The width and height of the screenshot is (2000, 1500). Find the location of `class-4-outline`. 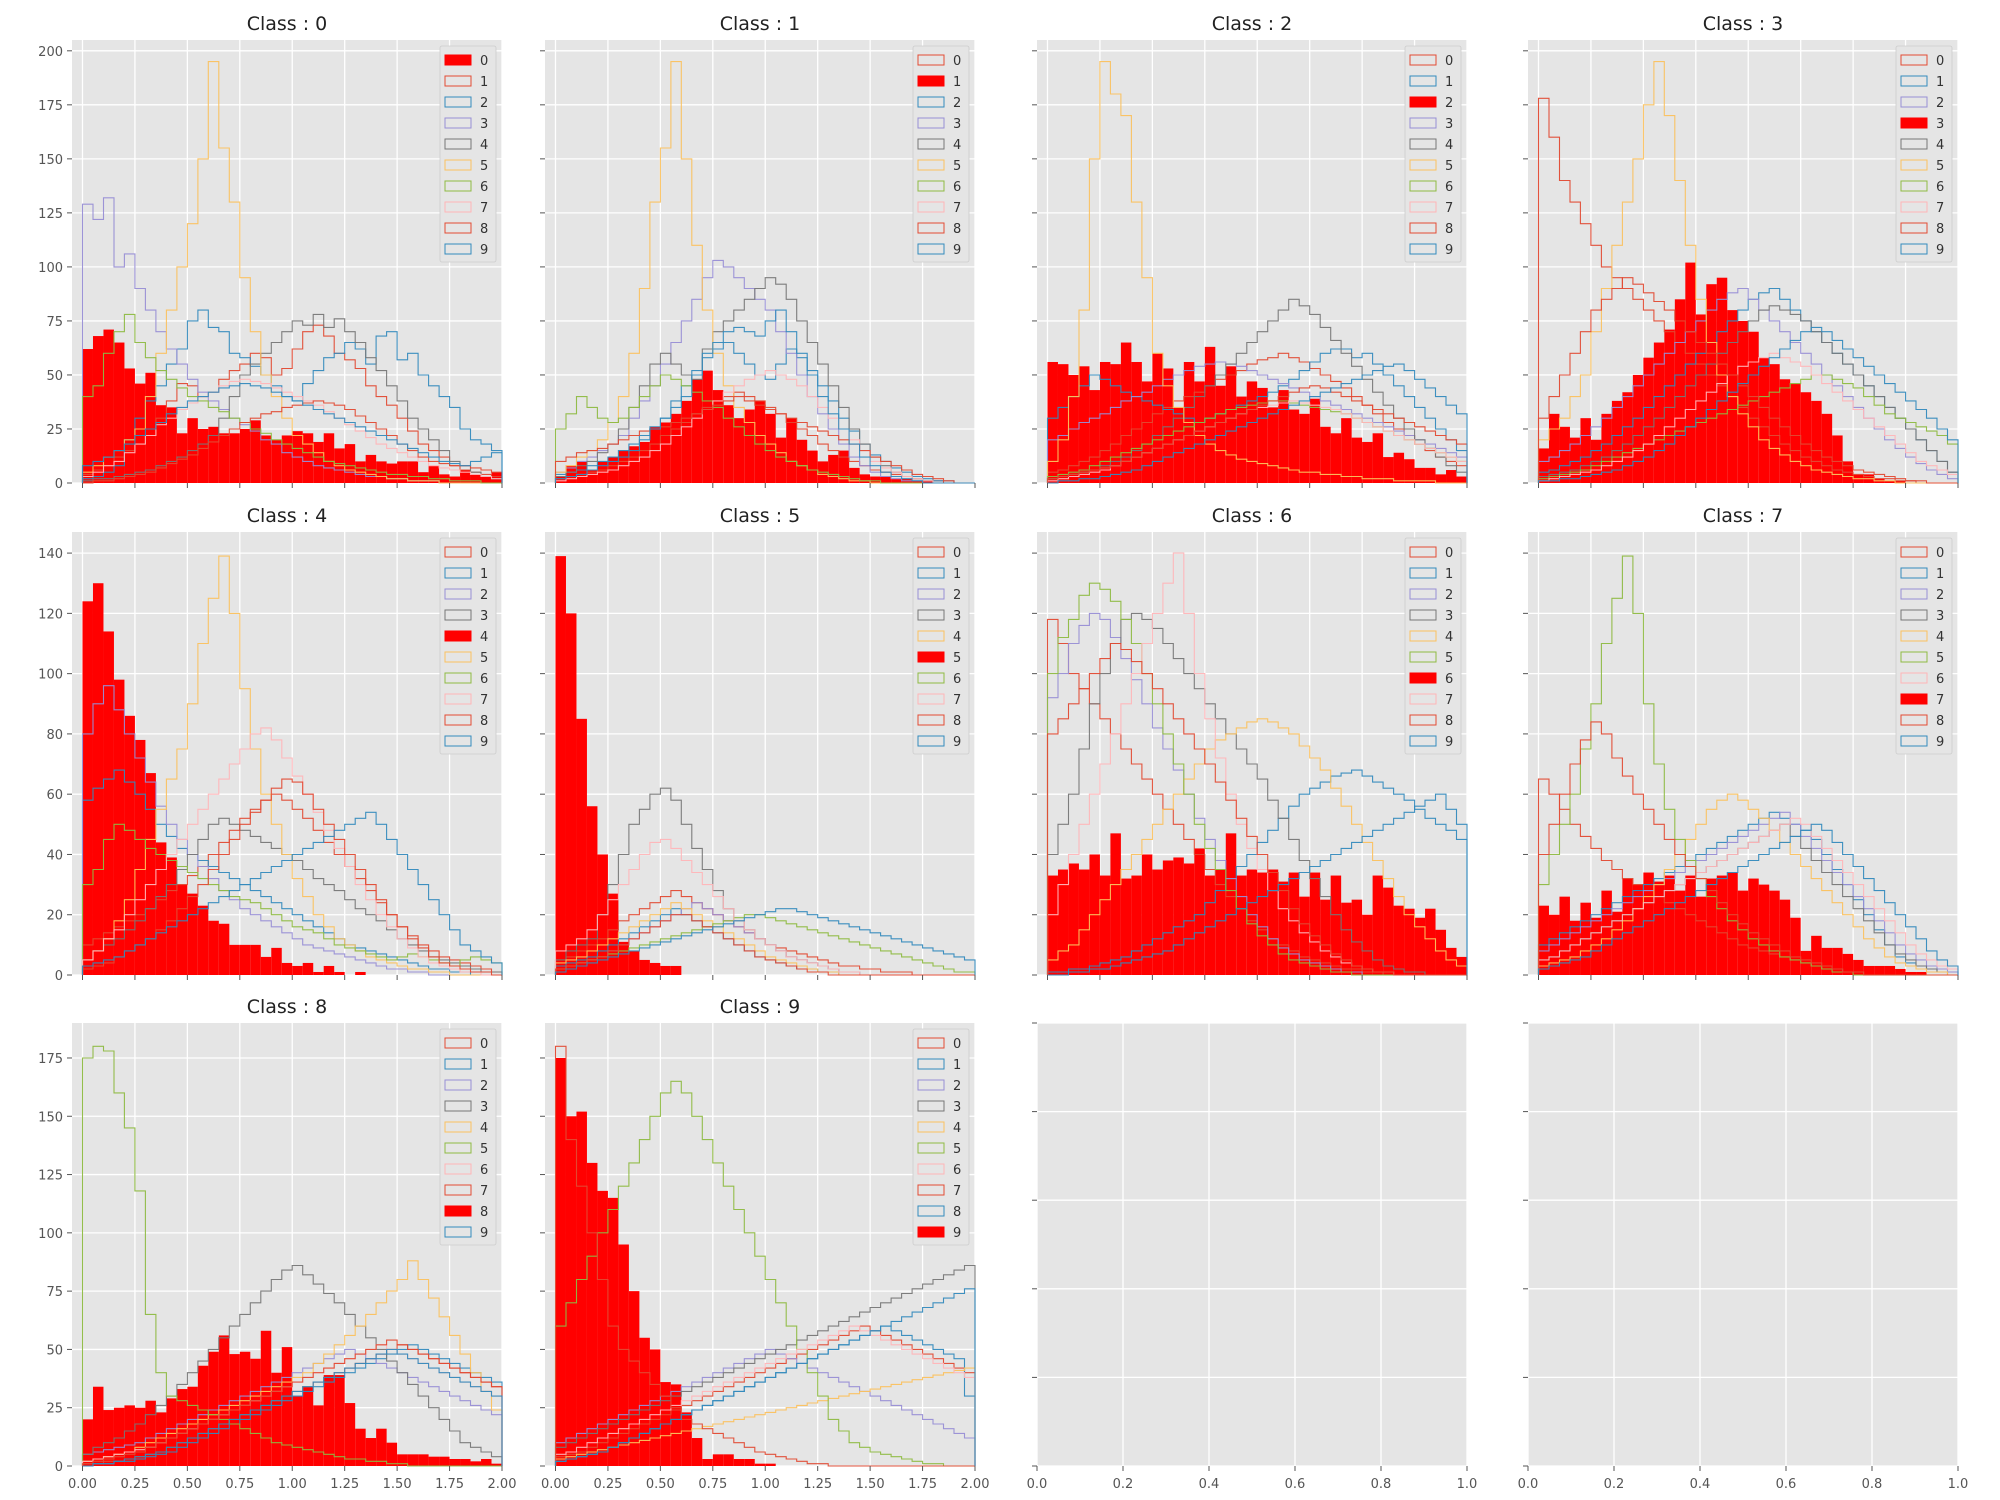

class-4-outline is located at coordinates (1257, 846).